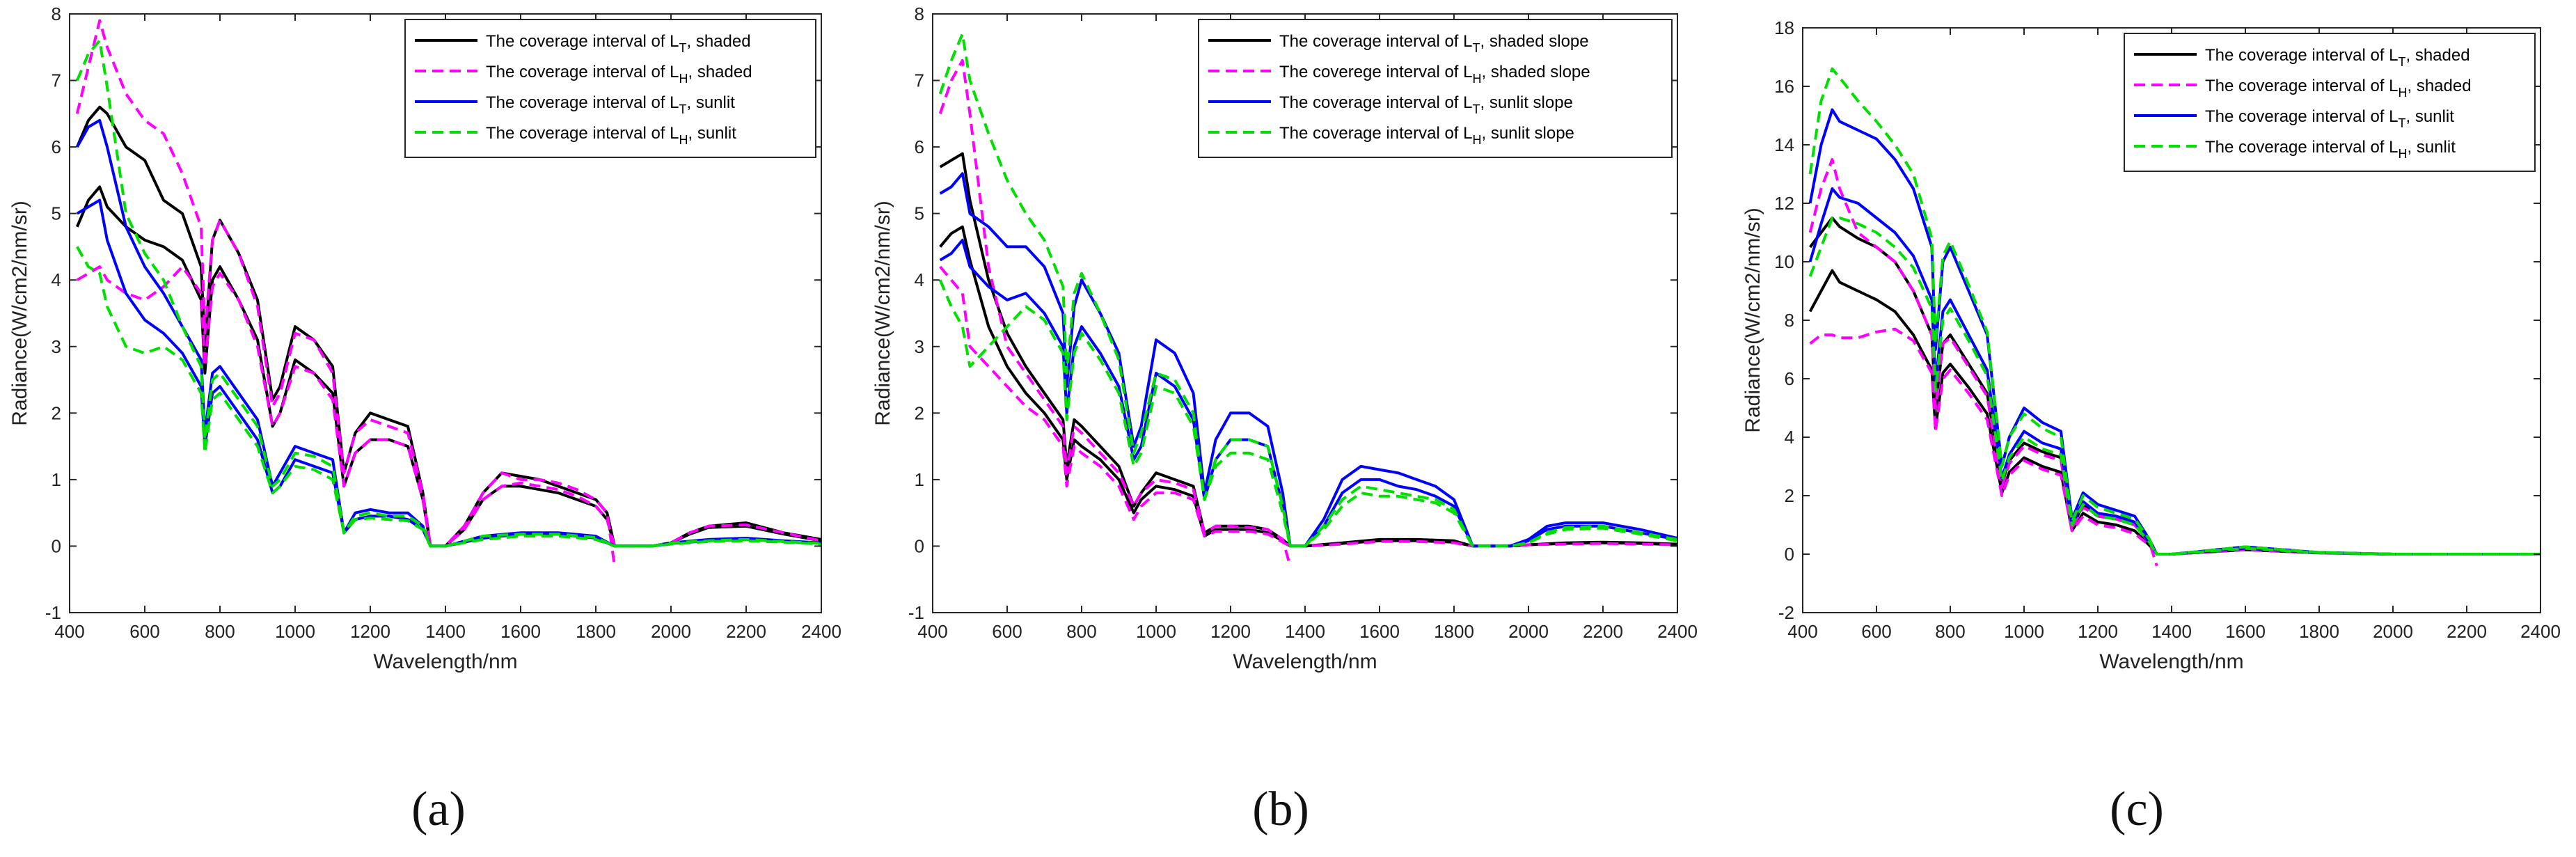  What do you see at coordinates (2338, 88) in the screenshot?
I see `legend-entry-text: The coverage interval of LH, shaded` at bounding box center [2338, 88].